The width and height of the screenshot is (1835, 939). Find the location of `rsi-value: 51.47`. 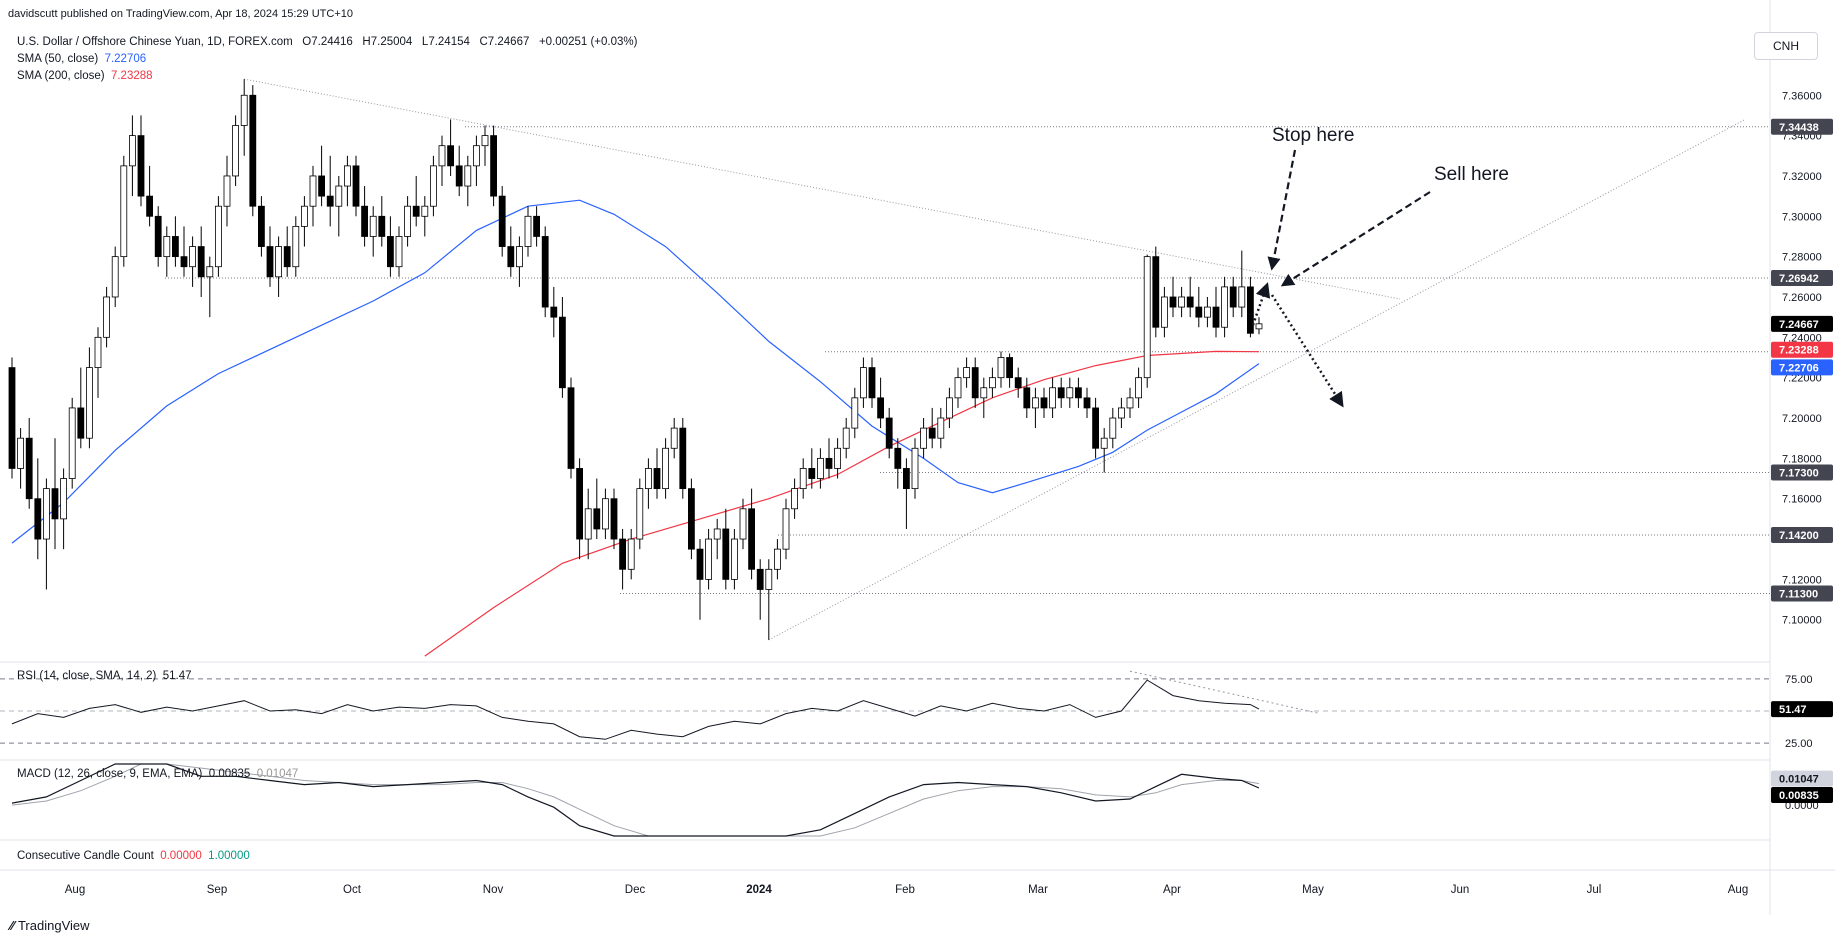

rsi-value: 51.47 is located at coordinates (177, 676).